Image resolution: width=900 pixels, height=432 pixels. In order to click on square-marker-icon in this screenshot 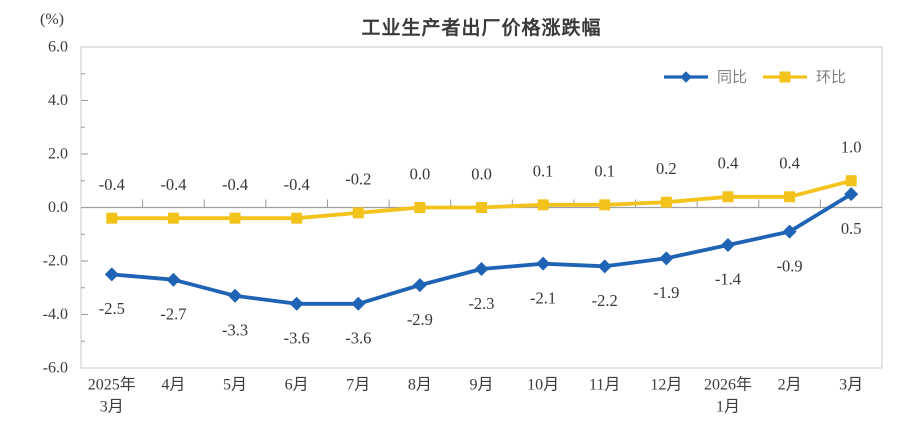, I will do `click(784, 76)`.